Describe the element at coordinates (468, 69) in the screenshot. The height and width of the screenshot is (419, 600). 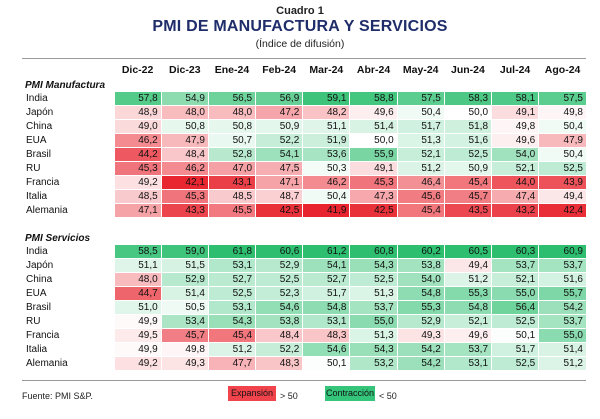
I see `column-header: Jun-24` at that location.